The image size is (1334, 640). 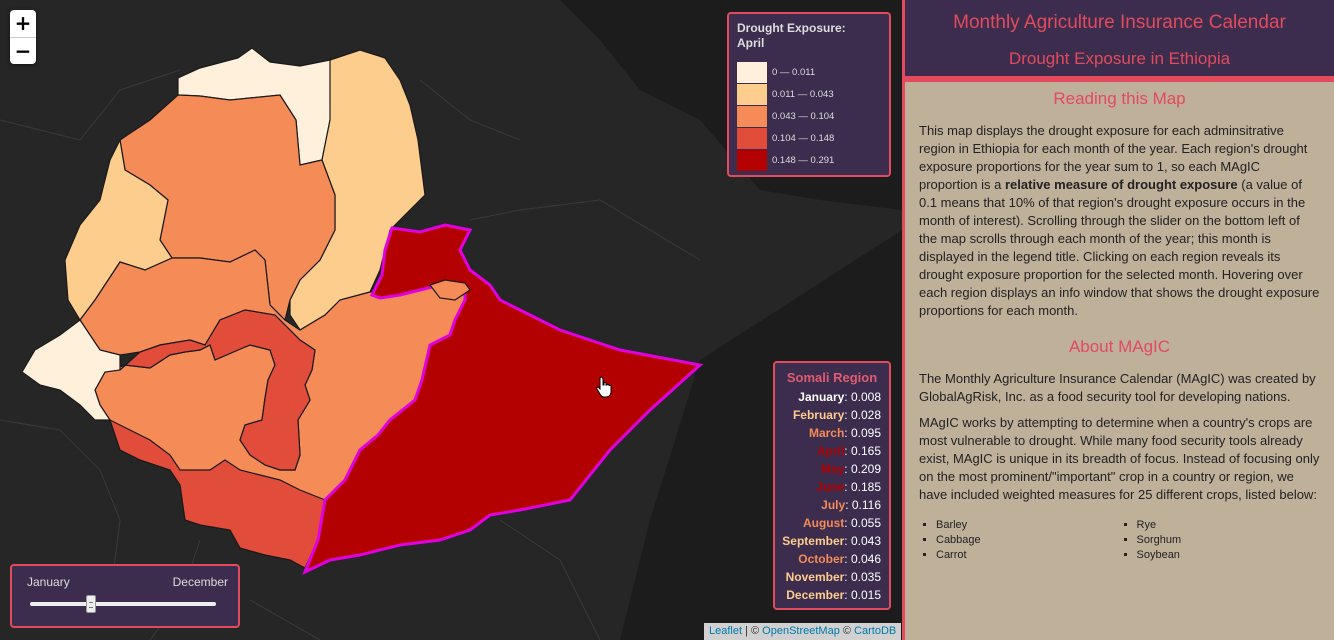 I want to click on crop-list-left: BarleyCabbageCarrot, so click(x=1019, y=540).